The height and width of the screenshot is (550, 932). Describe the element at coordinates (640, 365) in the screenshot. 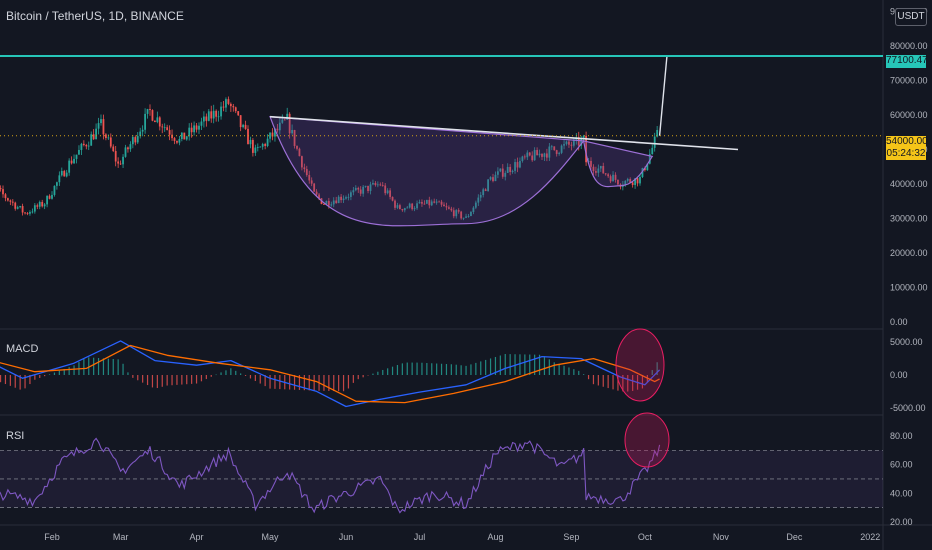

I see `macd-highlight-ellipse` at that location.